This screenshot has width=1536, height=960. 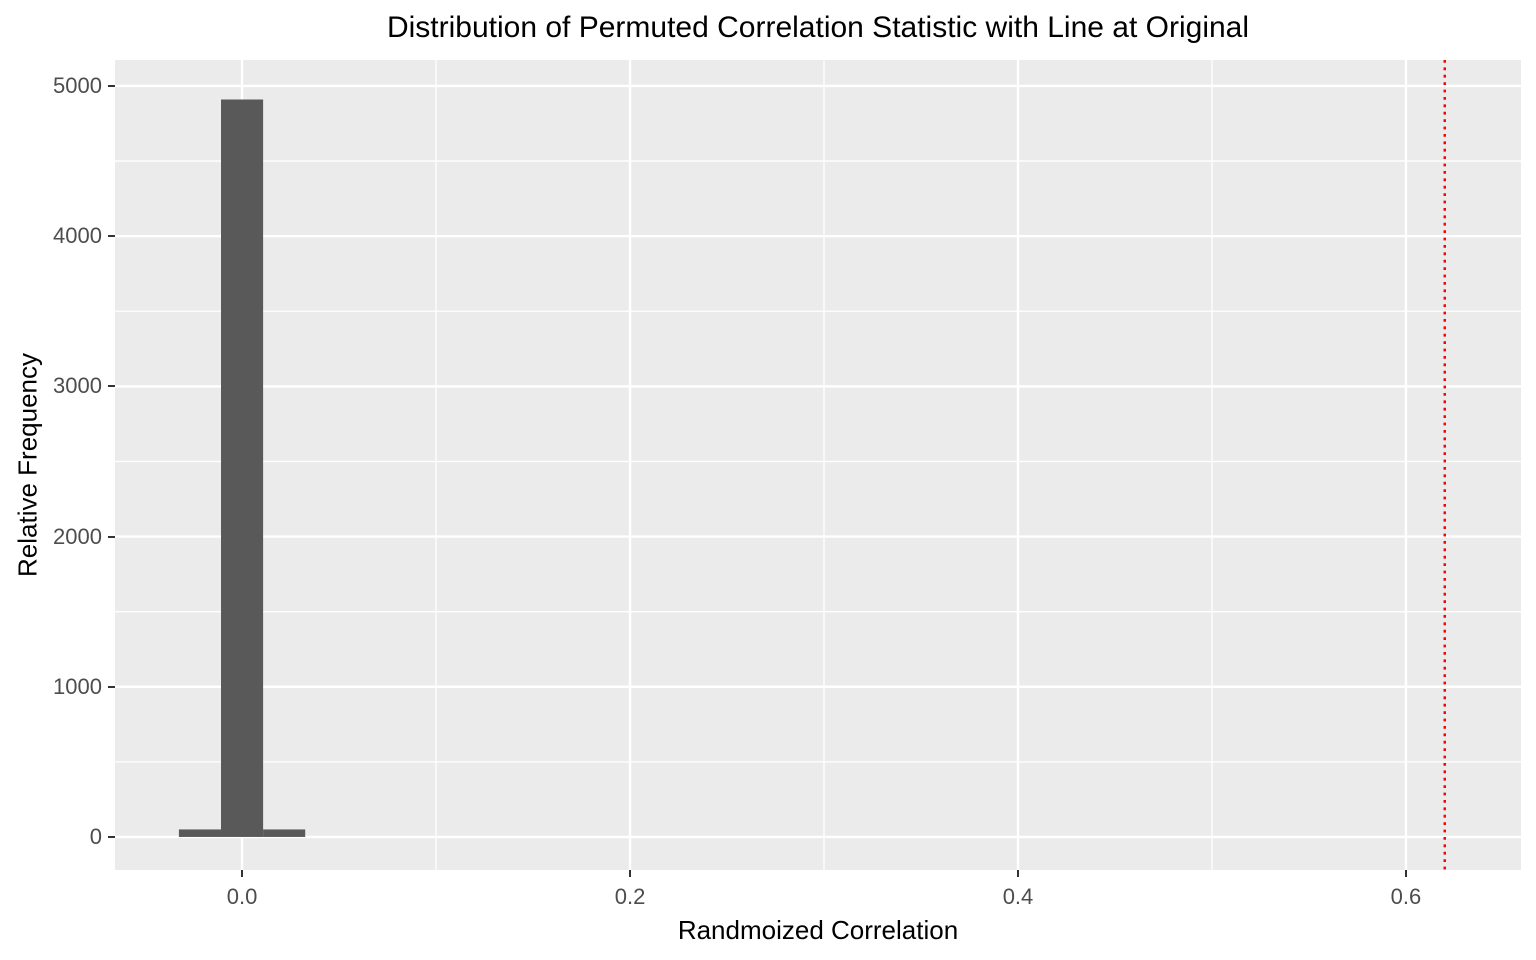 I want to click on y-tick-label: 5000, so click(x=77, y=85).